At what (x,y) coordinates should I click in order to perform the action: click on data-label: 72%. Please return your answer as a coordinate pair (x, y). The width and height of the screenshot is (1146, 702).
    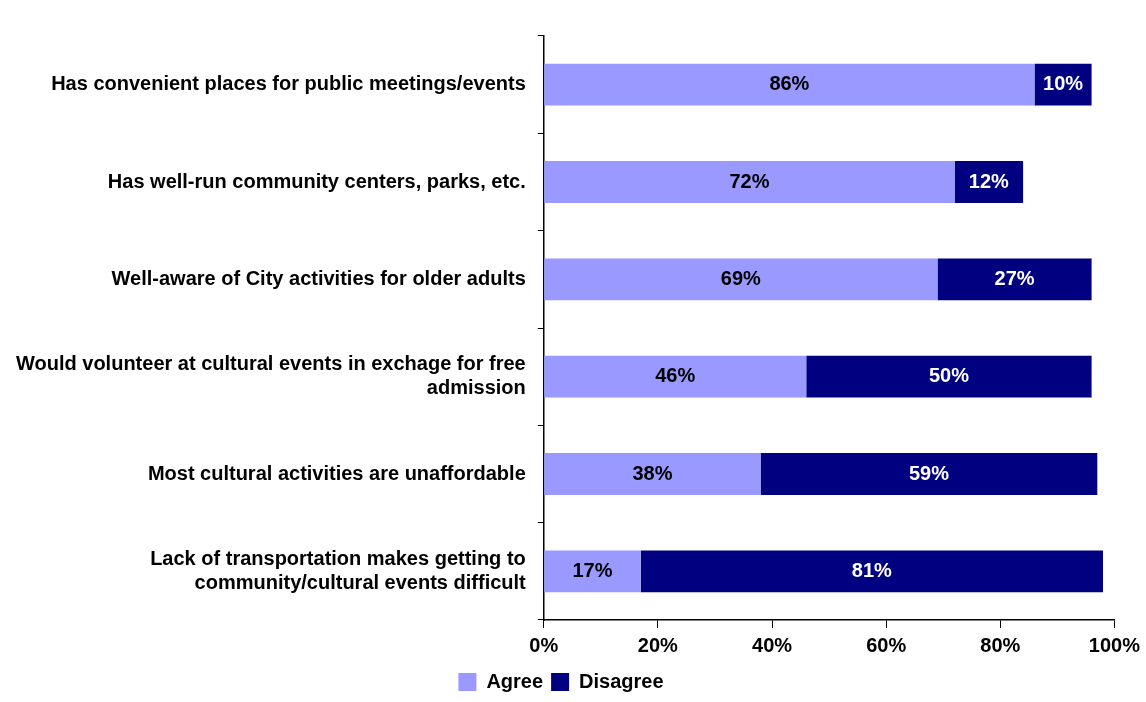
    Looking at the image, I should click on (749, 180).